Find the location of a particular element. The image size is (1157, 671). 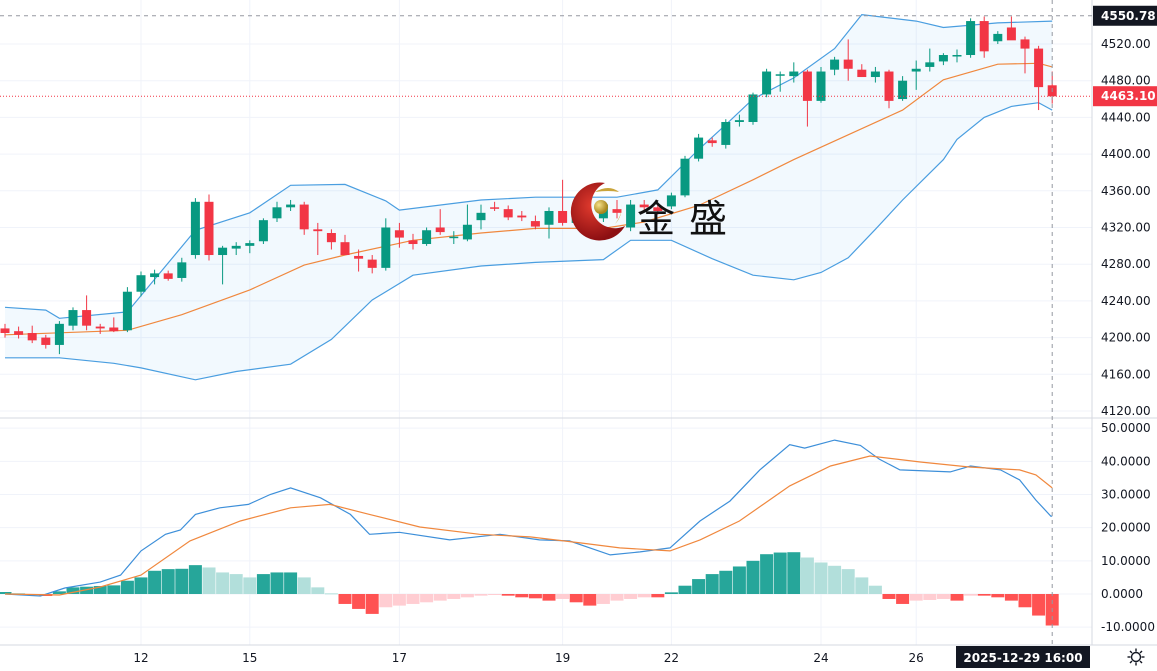

crosshair-time-label: 2025-12-29 16:00 is located at coordinates (1022, 658).